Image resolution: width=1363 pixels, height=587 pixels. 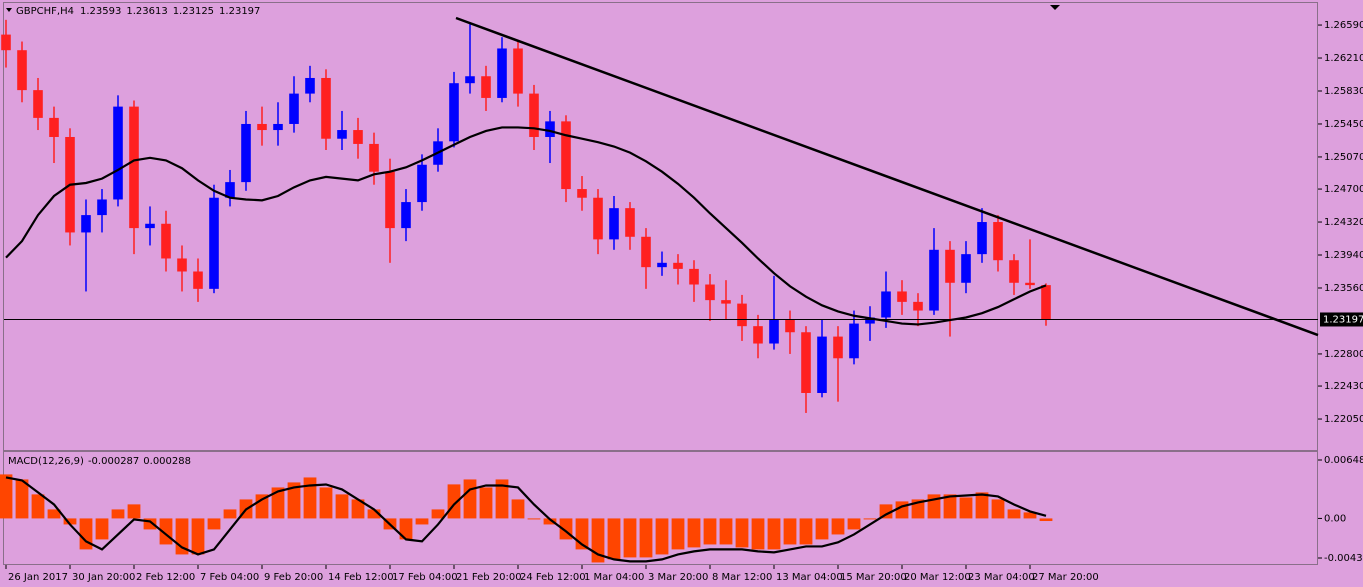 I want to click on y-tick-label: 1.23560, so click(x=1343, y=288).